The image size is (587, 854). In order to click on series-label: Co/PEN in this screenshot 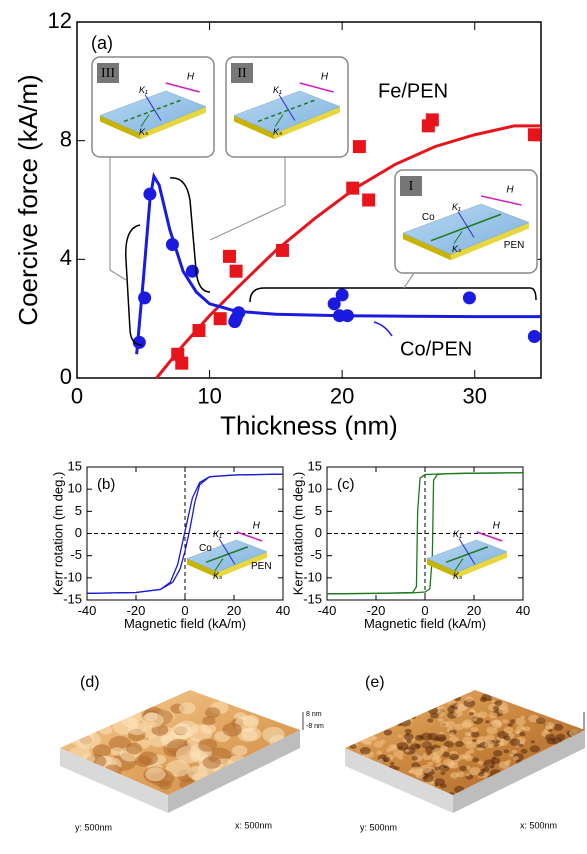, I will do `click(436, 349)`.